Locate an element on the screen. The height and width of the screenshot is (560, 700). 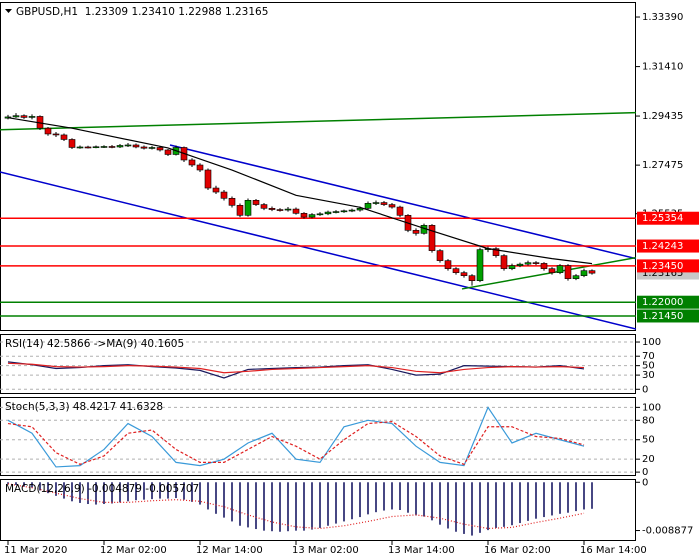
panel-header: Stoch(5,3,3) 48.4217 41.6328 is located at coordinates (84, 407).